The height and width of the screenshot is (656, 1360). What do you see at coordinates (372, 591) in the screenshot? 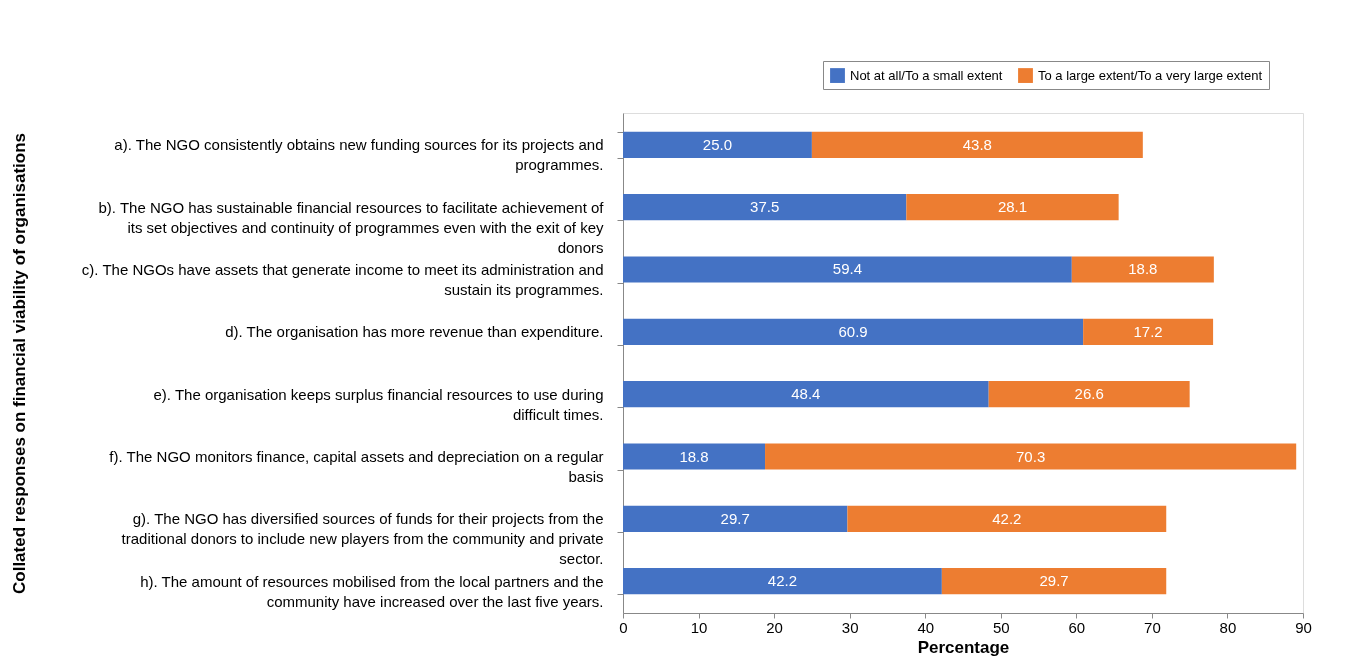
I see `y-tick-label: h). The amount of resources mobilised from the local partners and the community have increased over the last five years.` at bounding box center [372, 591].